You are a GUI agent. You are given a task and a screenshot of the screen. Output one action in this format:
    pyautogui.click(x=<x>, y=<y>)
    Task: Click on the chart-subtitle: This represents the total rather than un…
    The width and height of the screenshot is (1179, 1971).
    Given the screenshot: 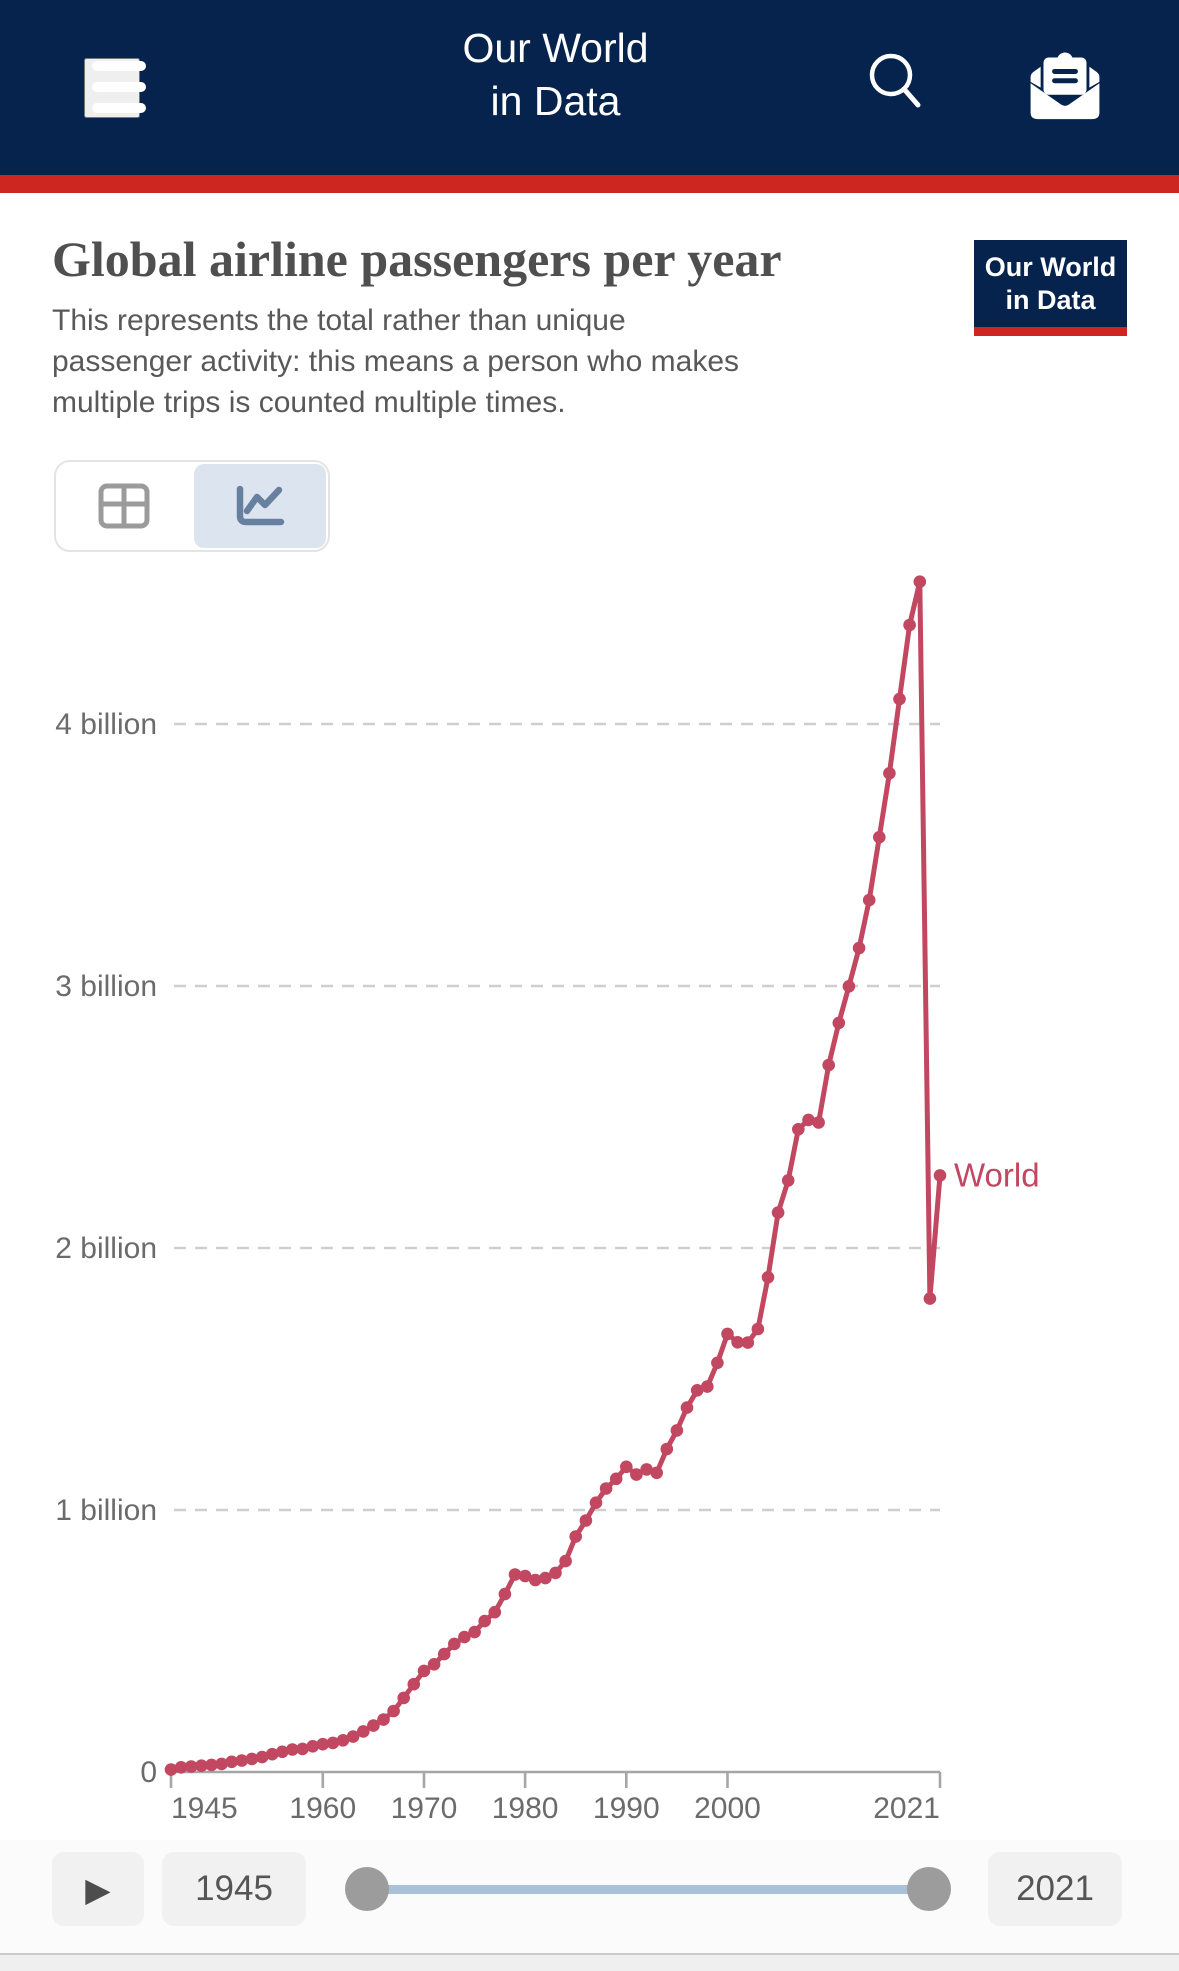 What is the action you would take?
    pyautogui.click(x=395, y=362)
    